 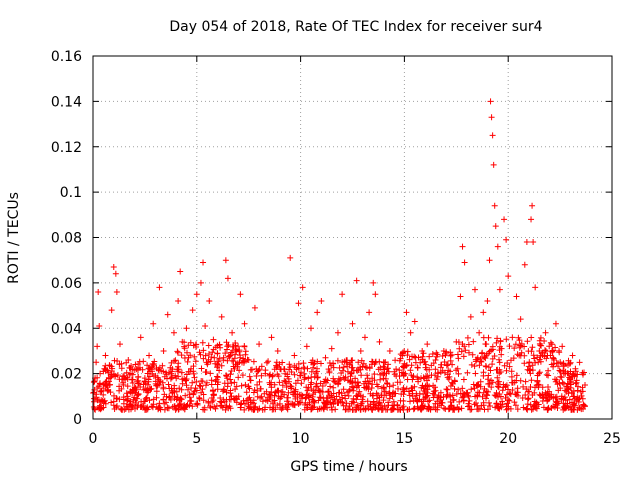 I want to click on y-tick-label: 0.1, so click(x=71, y=193).